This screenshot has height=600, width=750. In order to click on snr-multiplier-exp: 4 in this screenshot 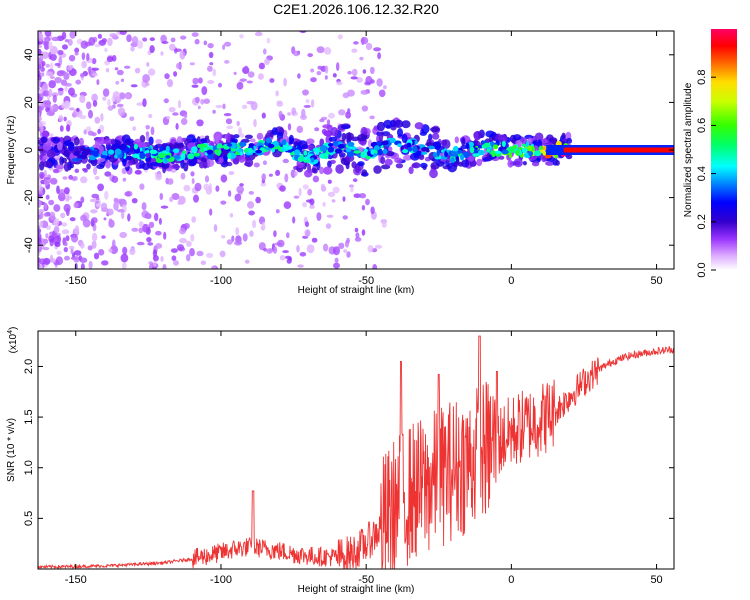, I will do `click(10, 332)`.